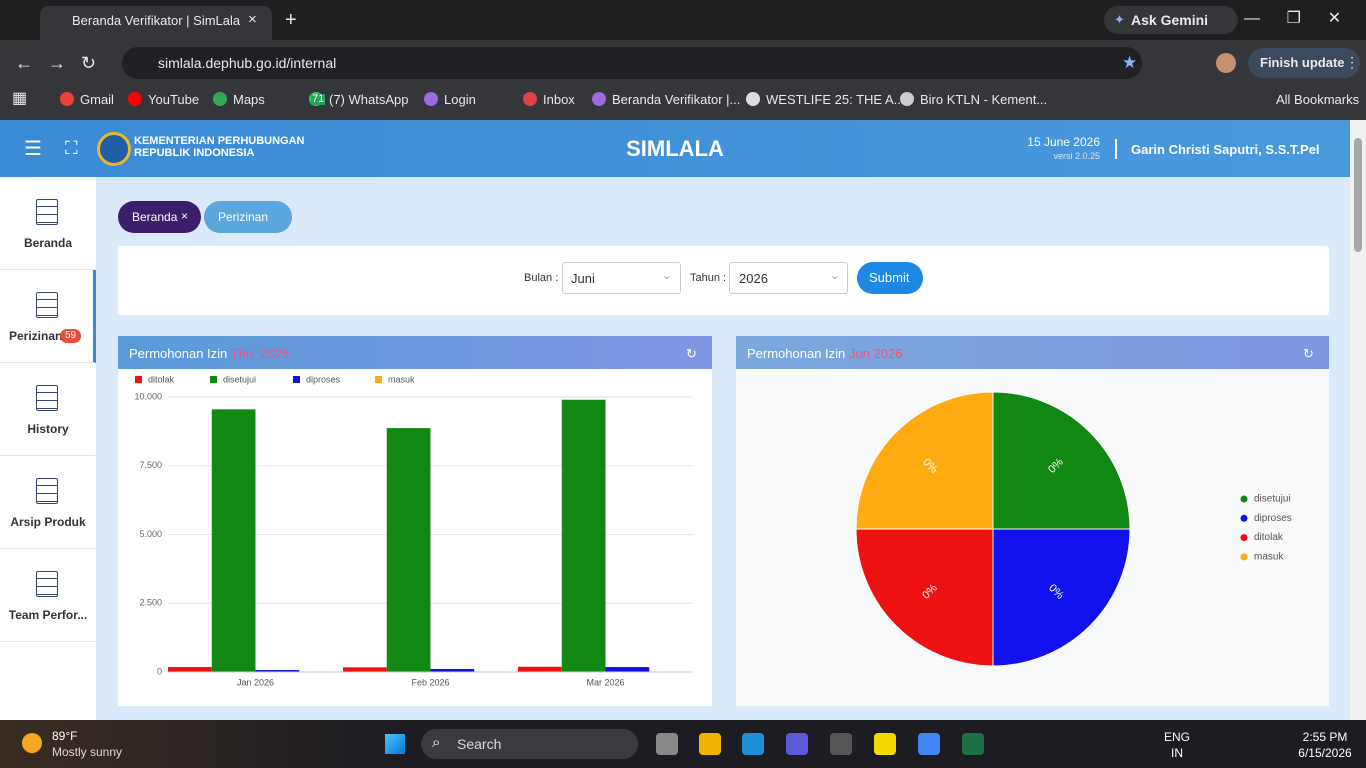 This screenshot has height=768, width=1366. Describe the element at coordinates (32, 743) in the screenshot. I see `weather-icon` at that location.